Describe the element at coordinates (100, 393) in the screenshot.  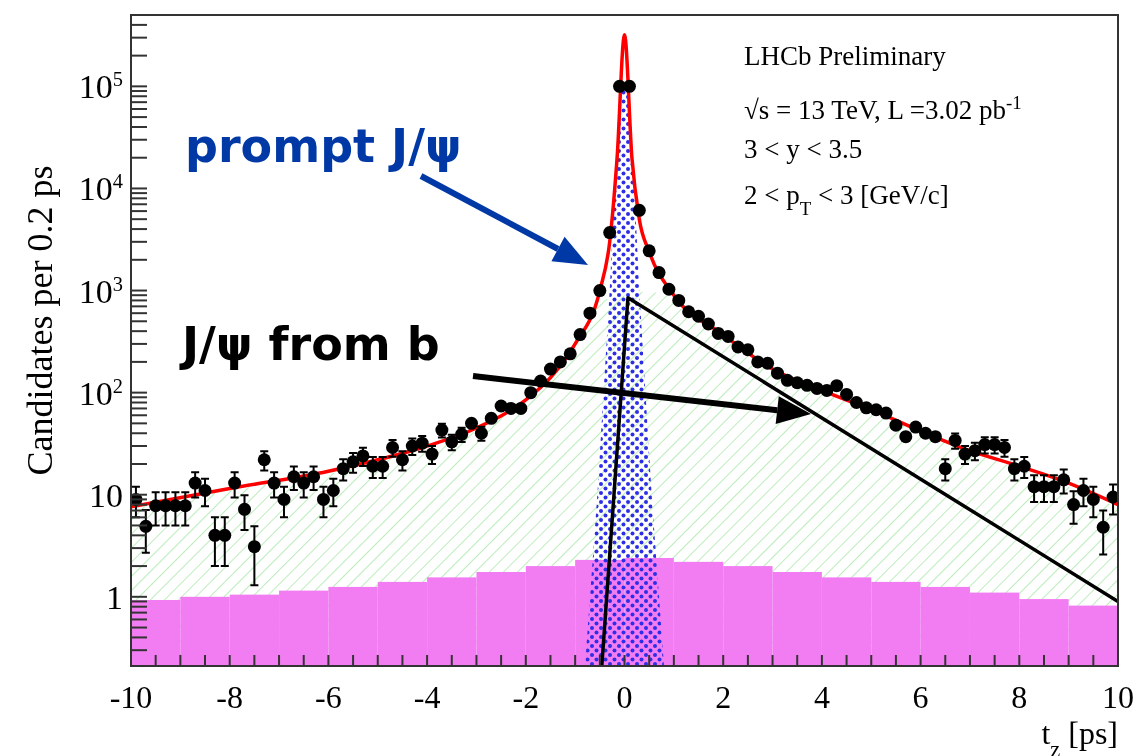
I see `y-tick-label: 10$^{2}$` at that location.